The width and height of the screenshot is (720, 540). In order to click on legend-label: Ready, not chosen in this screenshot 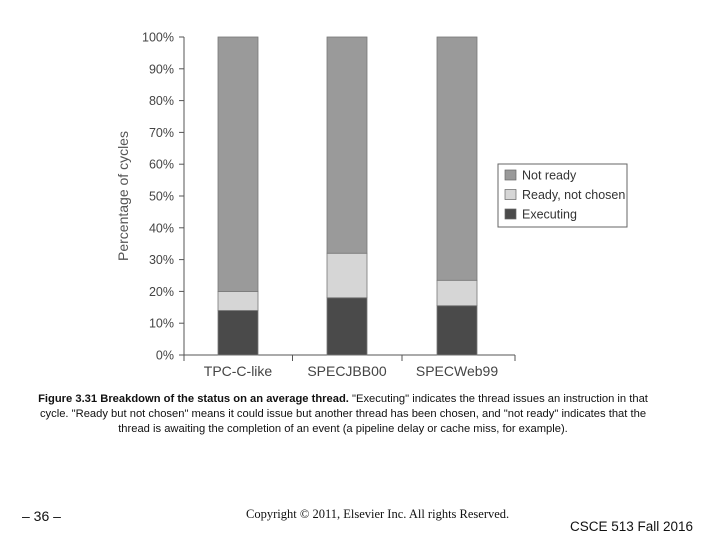, I will do `click(573, 195)`.